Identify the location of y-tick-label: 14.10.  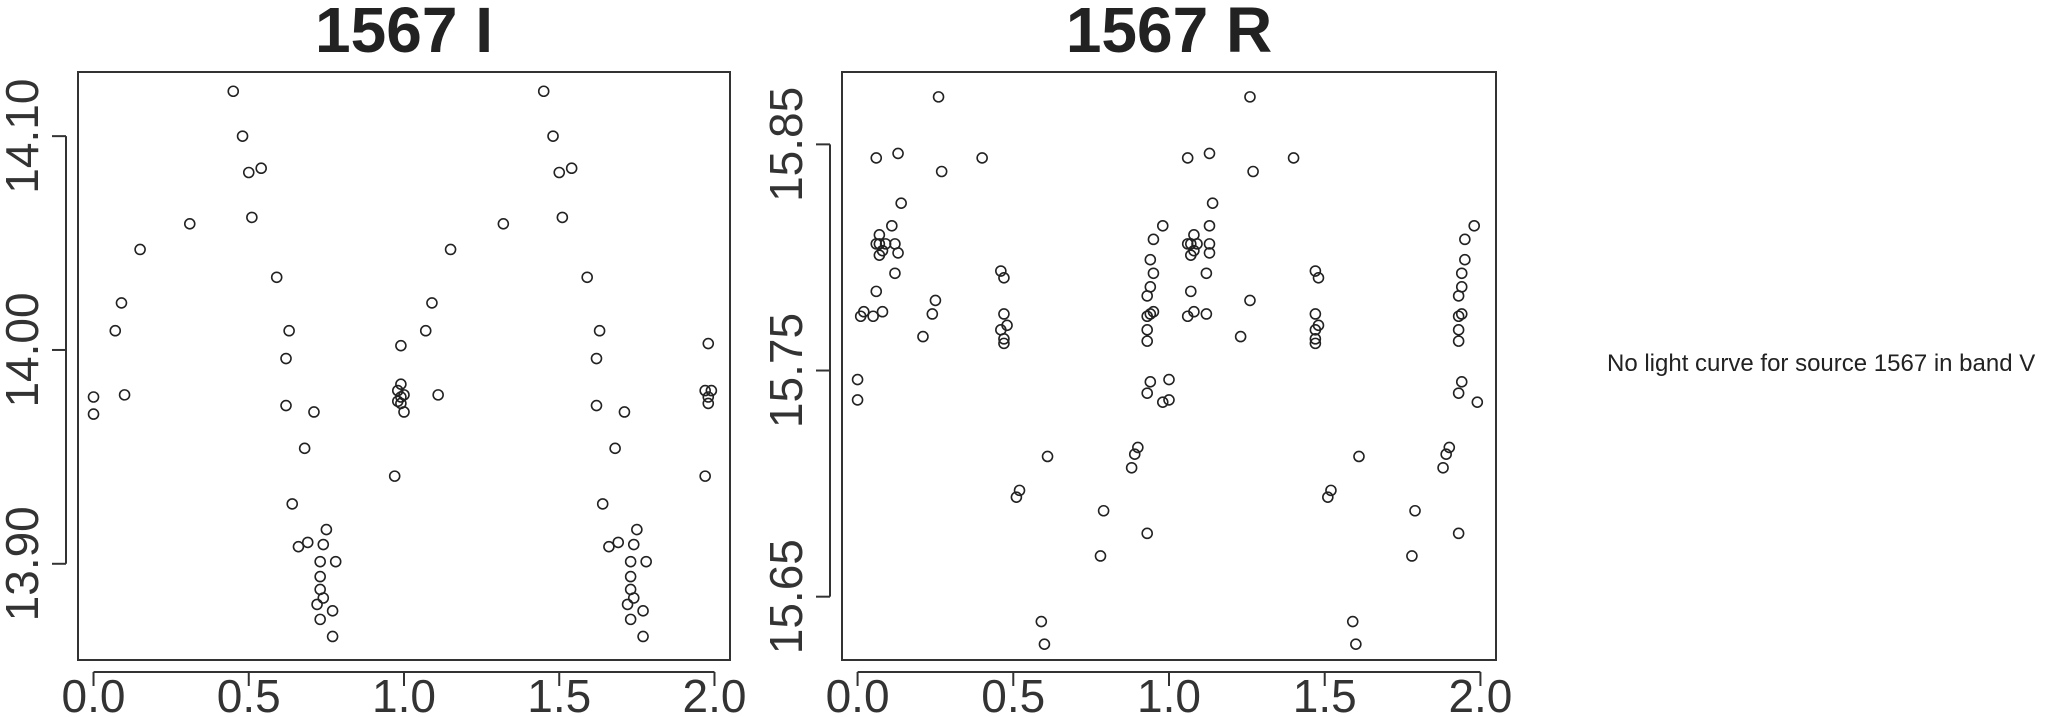
(24, 136).